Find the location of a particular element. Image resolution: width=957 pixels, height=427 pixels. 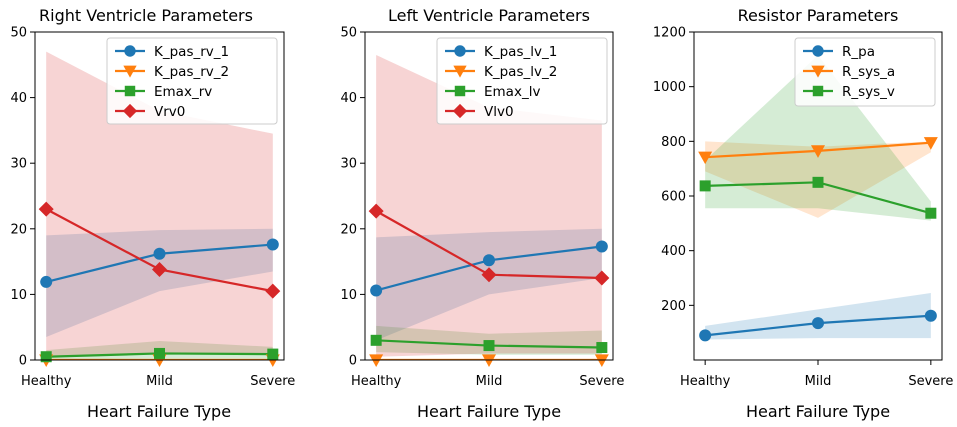

legend-label: R_sys_v is located at coordinates (868, 92).